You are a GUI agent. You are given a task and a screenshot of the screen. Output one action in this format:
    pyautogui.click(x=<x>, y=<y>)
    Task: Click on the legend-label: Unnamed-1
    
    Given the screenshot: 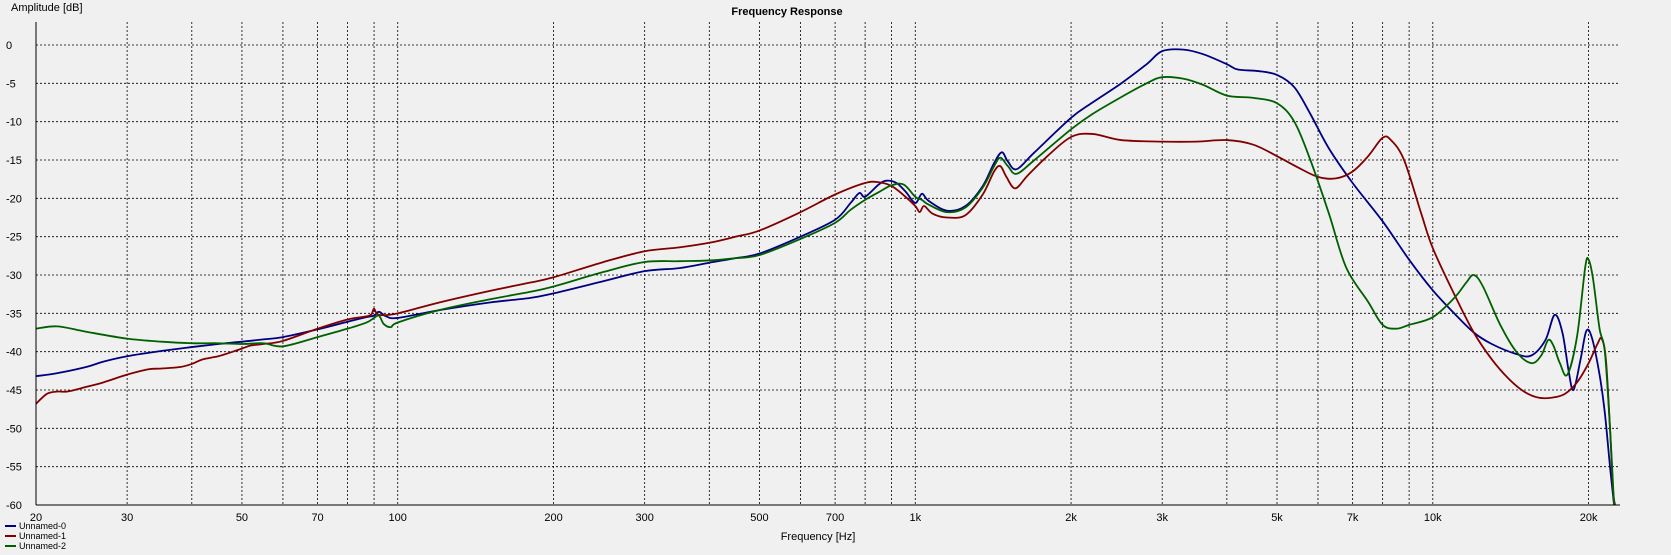 What is the action you would take?
    pyautogui.click(x=42, y=536)
    